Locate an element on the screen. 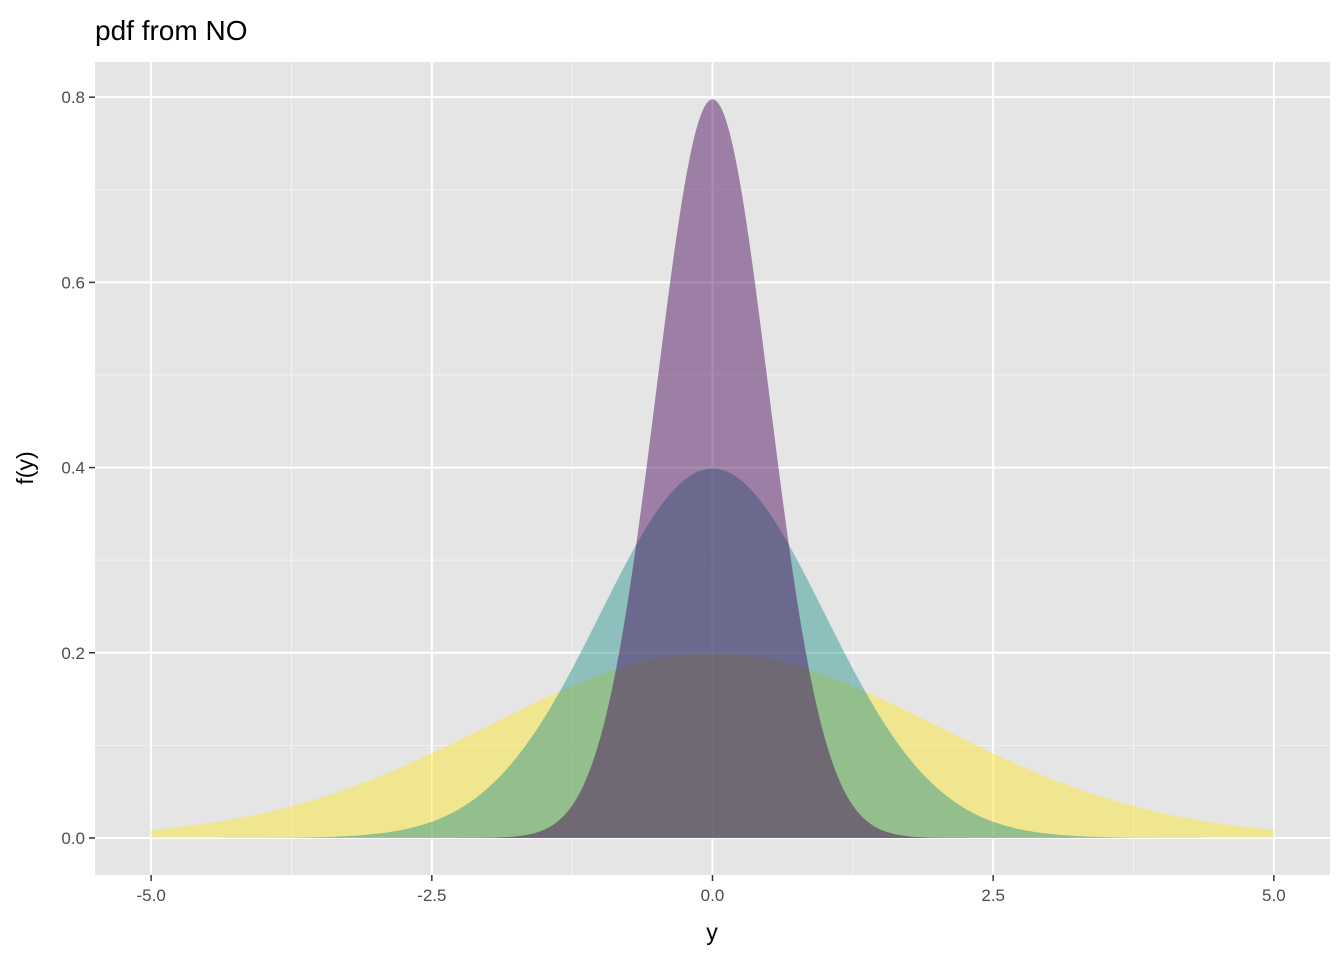 The width and height of the screenshot is (1344, 960). x-tick-label: -5.0 is located at coordinates (150, 895).